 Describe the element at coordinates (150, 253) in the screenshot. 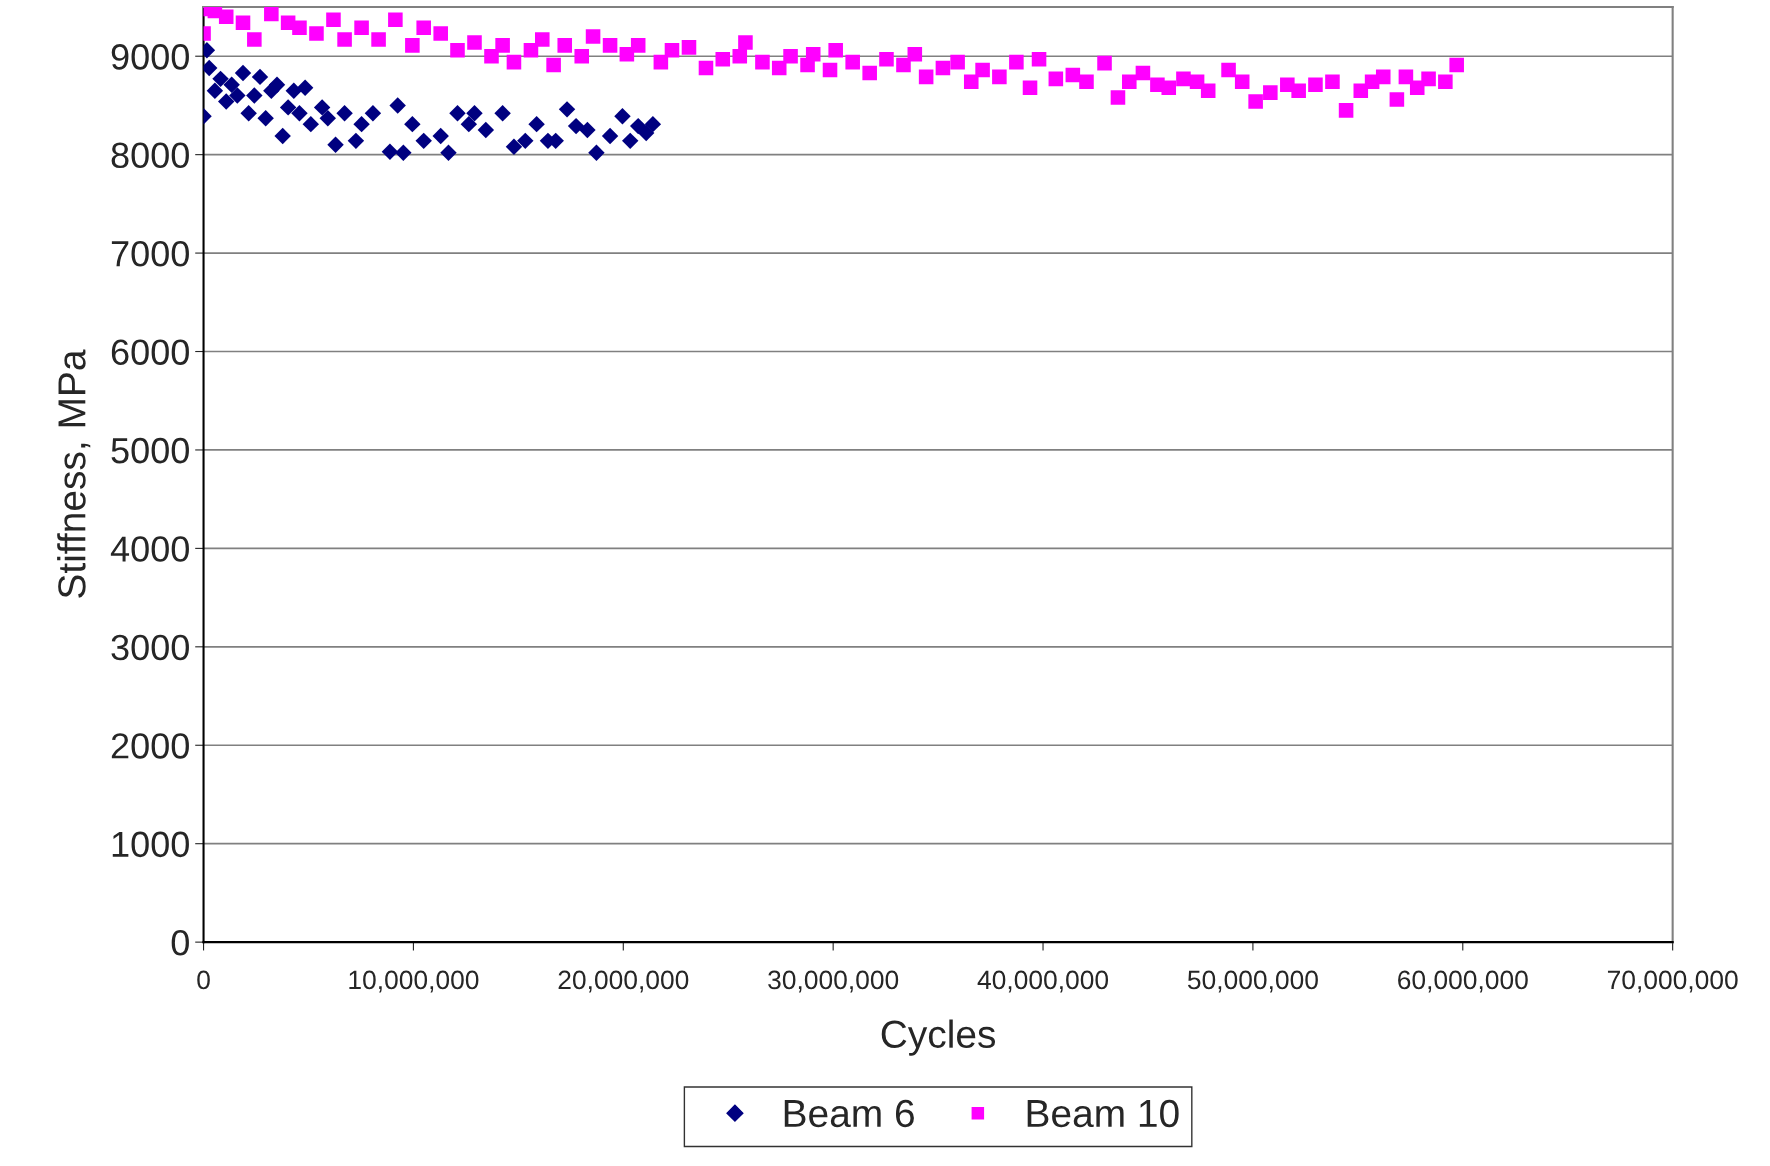

I see `y-tick-label: 7000` at that location.